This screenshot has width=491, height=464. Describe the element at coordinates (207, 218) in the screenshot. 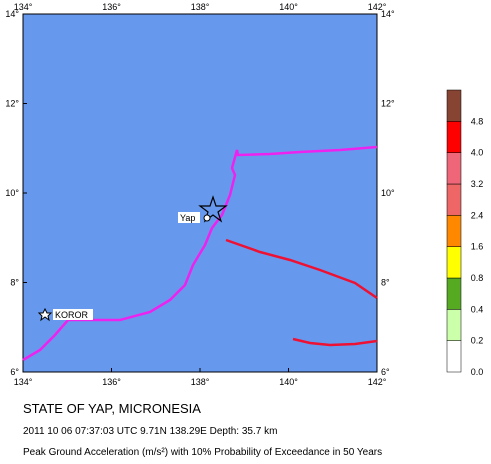

I see `yap-marker` at that location.